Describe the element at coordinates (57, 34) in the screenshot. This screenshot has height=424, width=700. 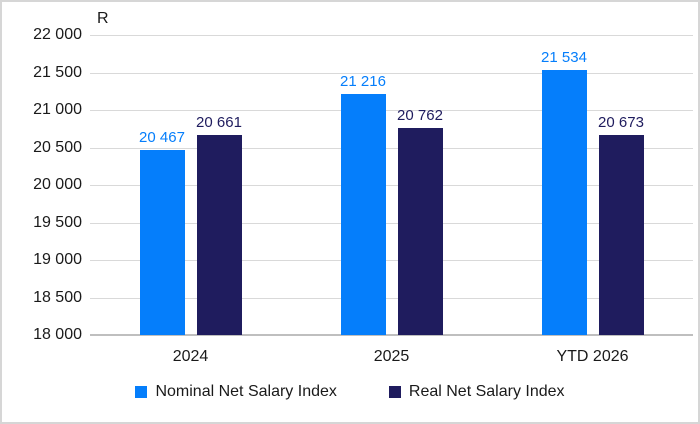
I see `y-axis-tick-label: 22 000` at that location.